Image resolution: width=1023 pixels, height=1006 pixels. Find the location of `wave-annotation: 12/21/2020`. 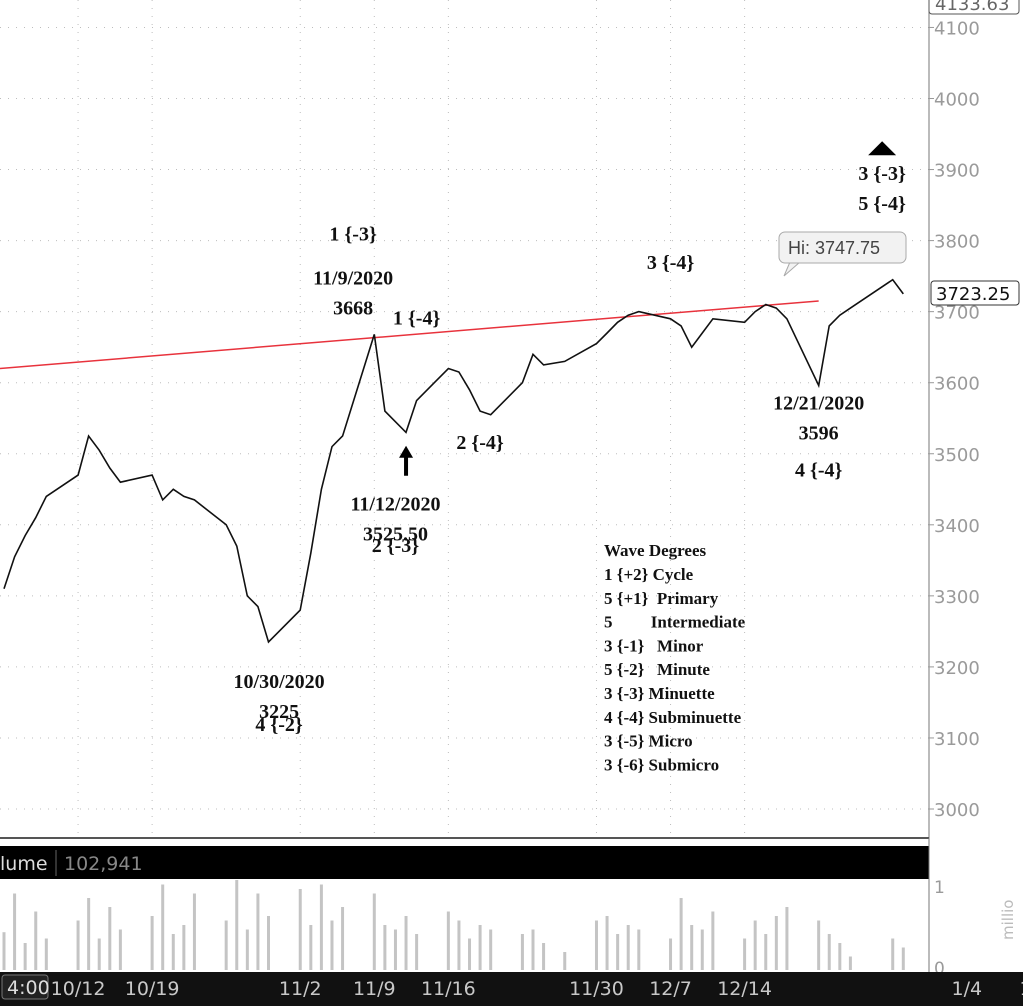

wave-annotation: 12/21/2020 is located at coordinates (818, 404).